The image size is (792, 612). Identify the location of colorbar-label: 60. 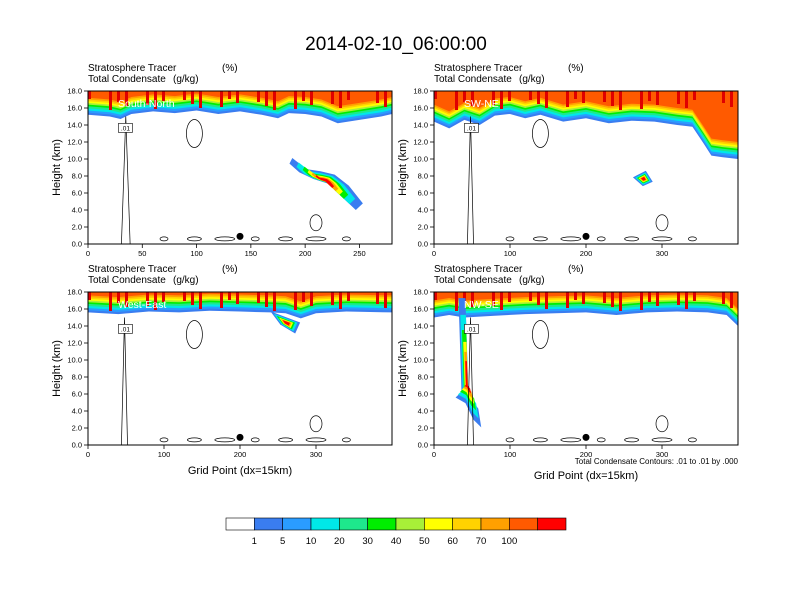
(452, 541).